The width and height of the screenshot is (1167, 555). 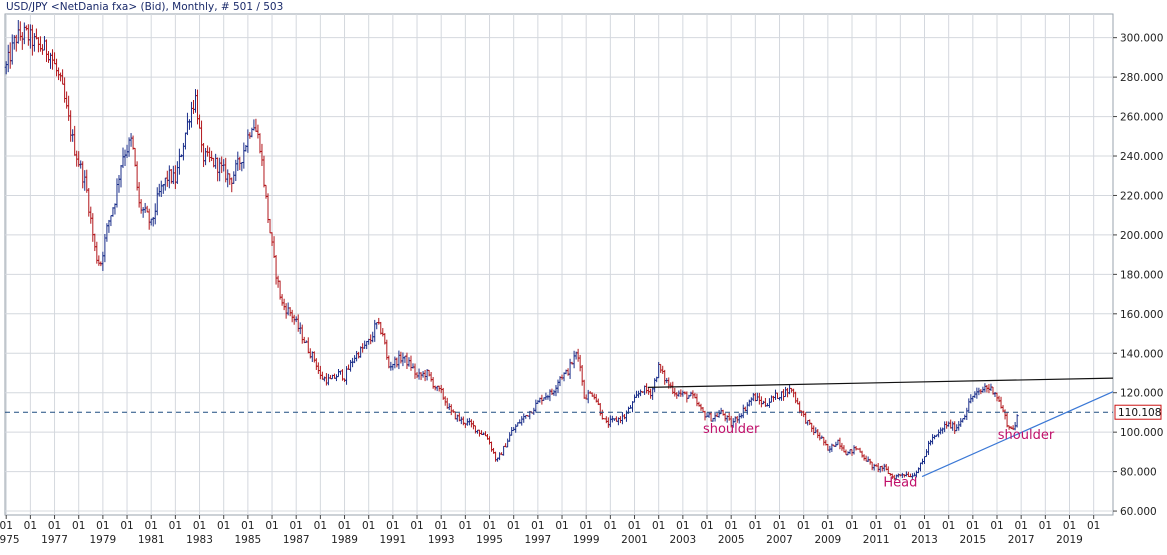 What do you see at coordinates (1141, 157) in the screenshot?
I see `y-tick-label: 240.000` at bounding box center [1141, 157].